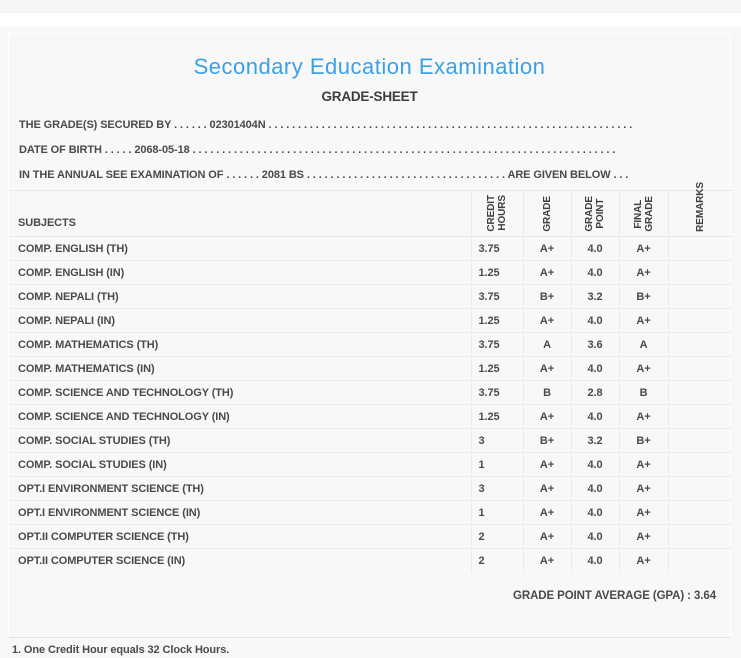  What do you see at coordinates (594, 344) in the screenshot?
I see `grade-point-cell: 3.6` at bounding box center [594, 344].